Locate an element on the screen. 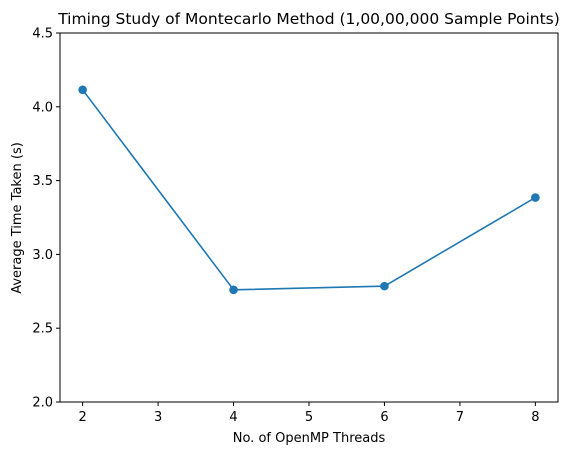  x-tick-label: 3 is located at coordinates (158, 417).